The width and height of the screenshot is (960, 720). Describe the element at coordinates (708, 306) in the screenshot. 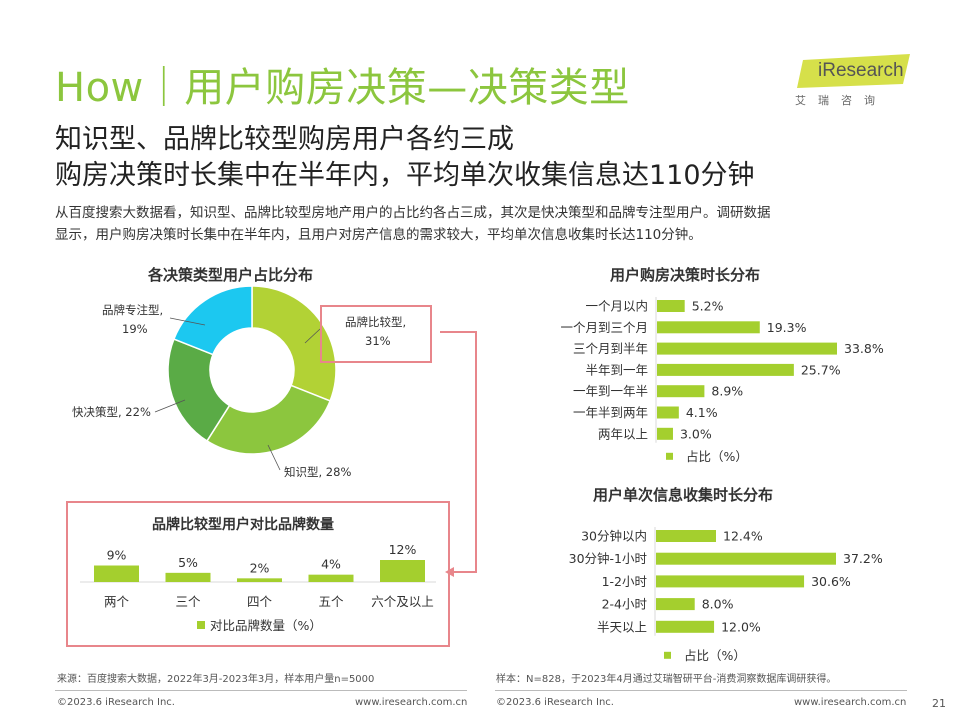

I see `bar-value-label: 5.2%` at that location.